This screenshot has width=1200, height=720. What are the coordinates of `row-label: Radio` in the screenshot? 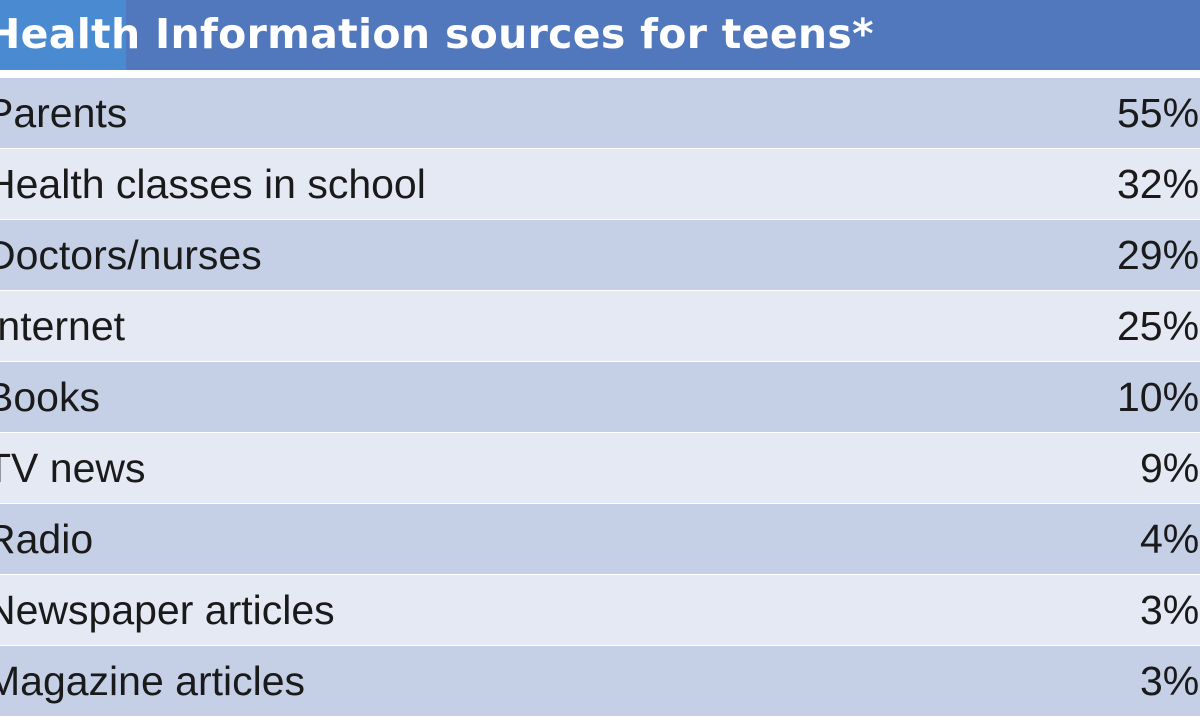 It's located at (47, 539).